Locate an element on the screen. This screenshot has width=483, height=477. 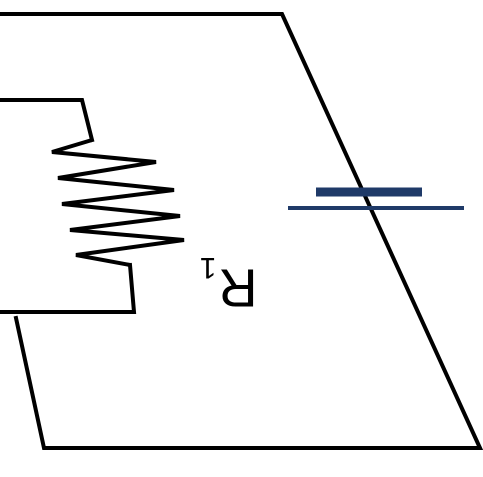
resistor-connector-wire is located at coordinates (68, 206).